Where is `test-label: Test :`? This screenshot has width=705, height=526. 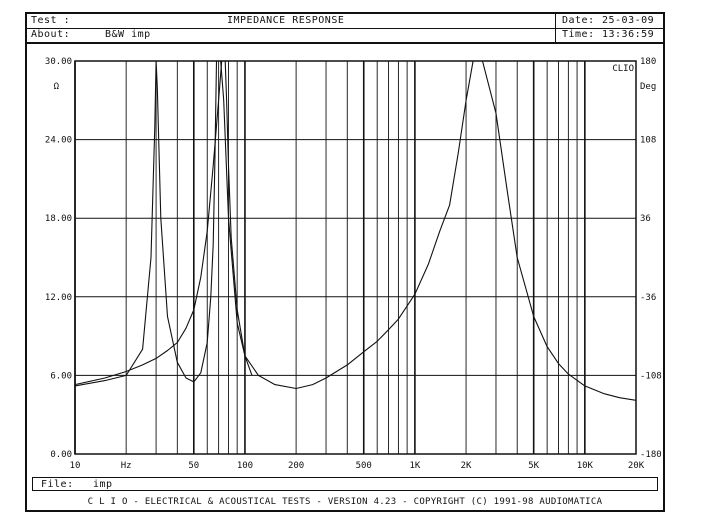
test-label: Test : is located at coordinates (51, 20).